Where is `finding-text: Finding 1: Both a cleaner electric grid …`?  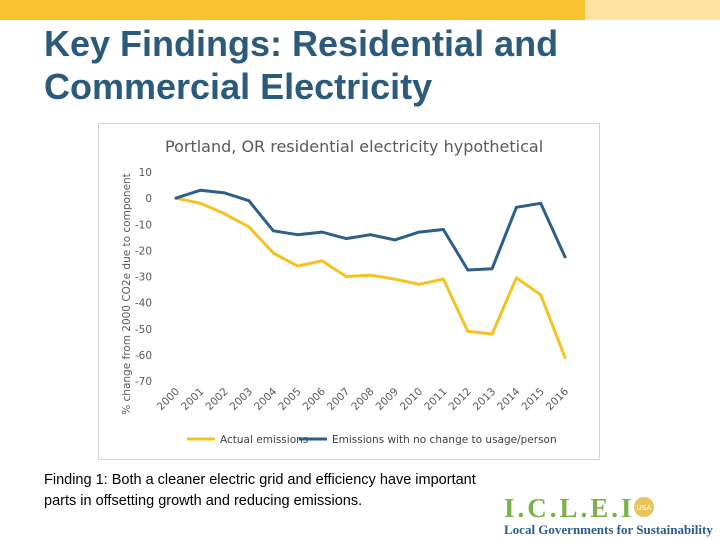
finding-text: Finding 1: Both a cleaner electric grid … is located at coordinates (260, 490).